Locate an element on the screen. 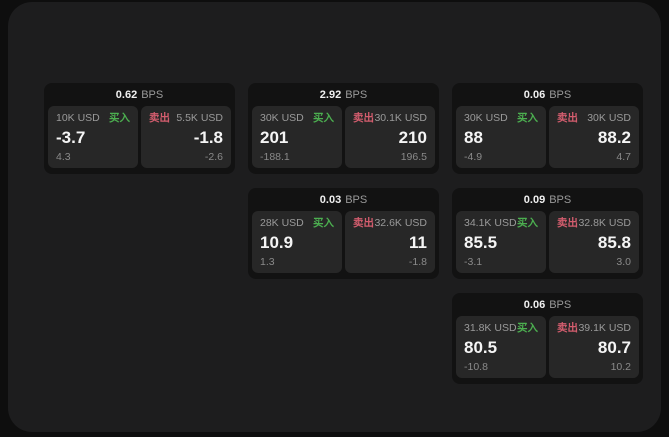  sell-amount: 30K USD is located at coordinates (609, 118).